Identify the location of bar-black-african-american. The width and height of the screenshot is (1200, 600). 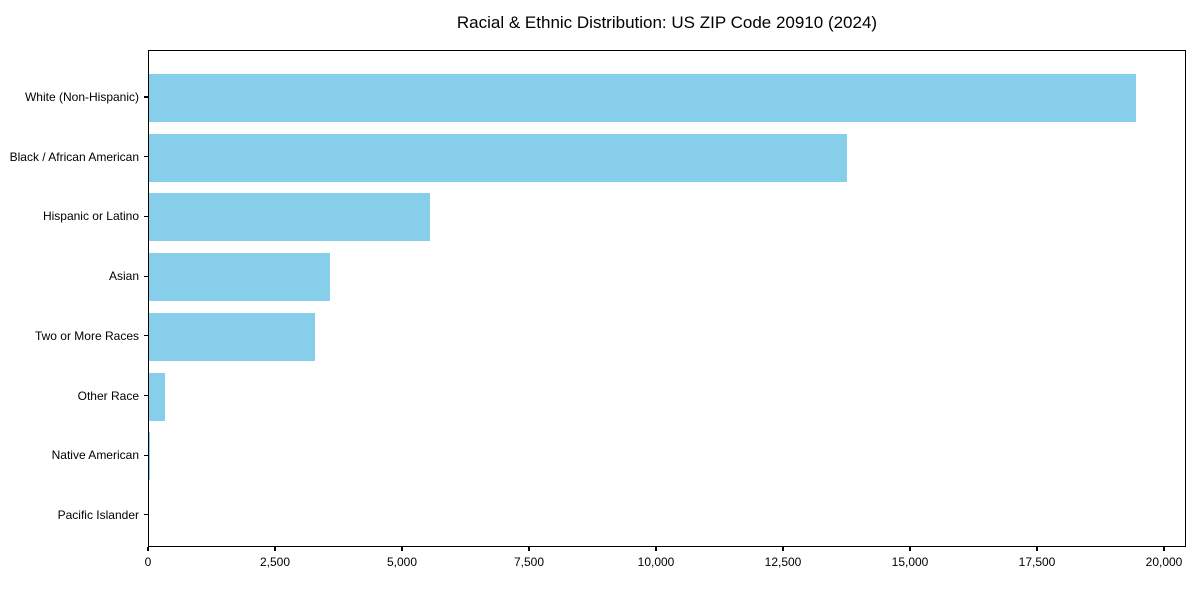
(498, 157).